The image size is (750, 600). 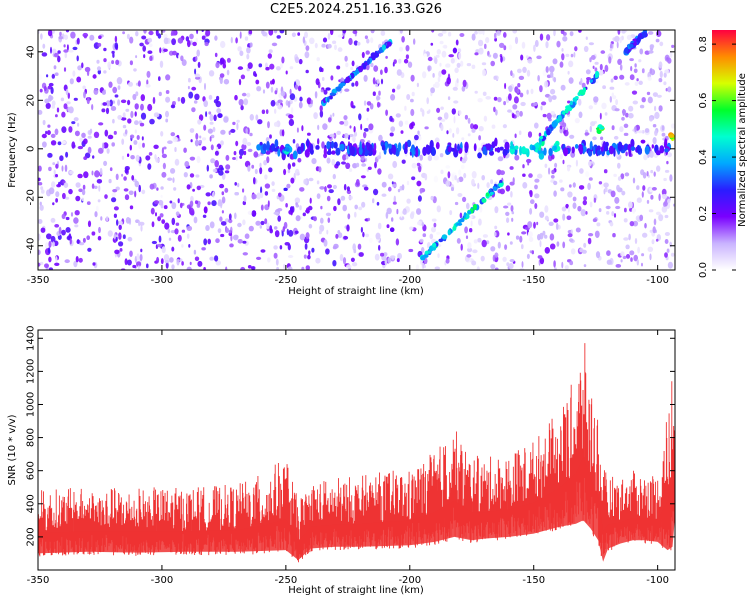 I want to click on colorbar-tick-label: 0.6, so click(x=703, y=101).